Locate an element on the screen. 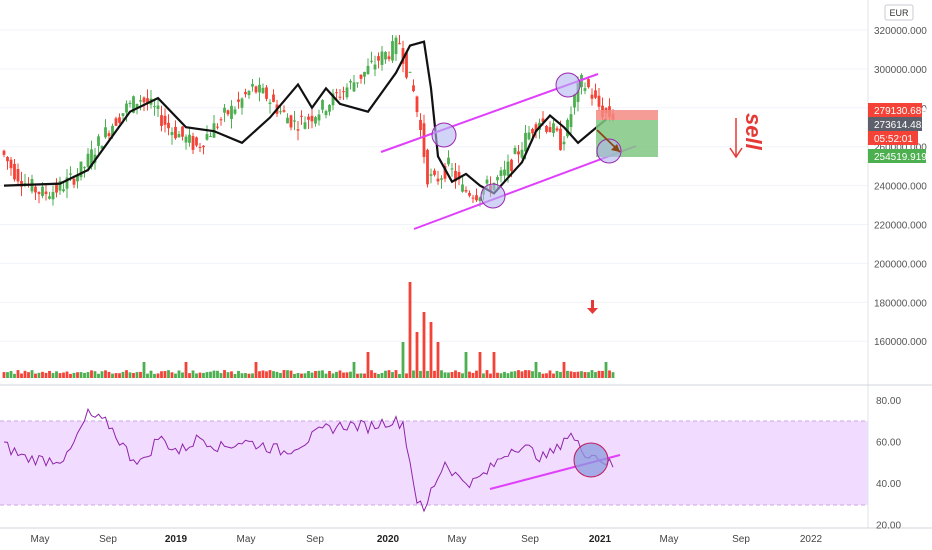  rsi-tick-label: 20.00 is located at coordinates (888, 526).